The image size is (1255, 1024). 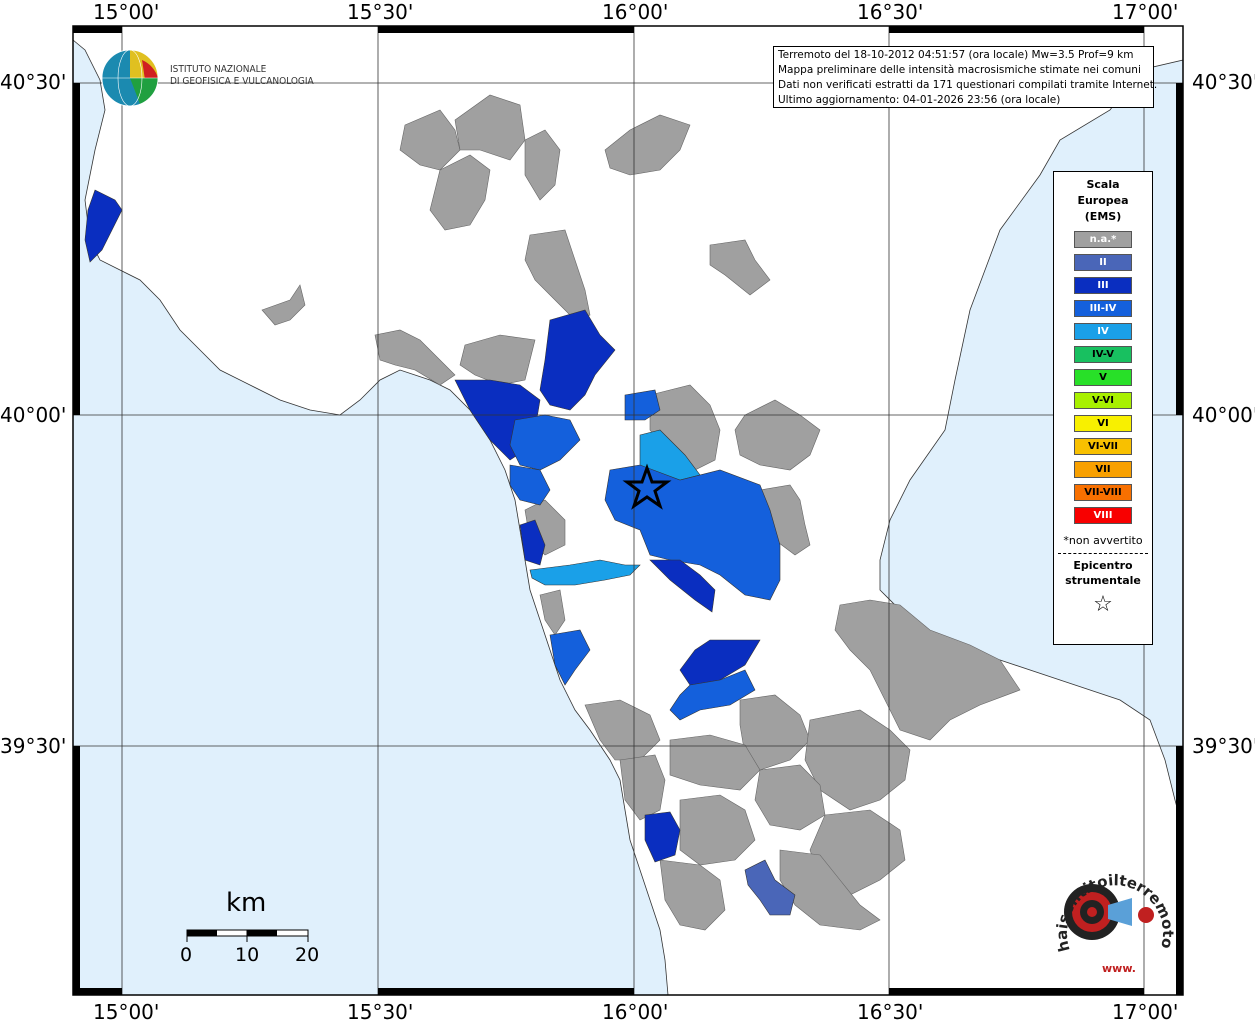 What do you see at coordinates (1103, 553) in the screenshot?
I see `legend-separator` at bounding box center [1103, 553].